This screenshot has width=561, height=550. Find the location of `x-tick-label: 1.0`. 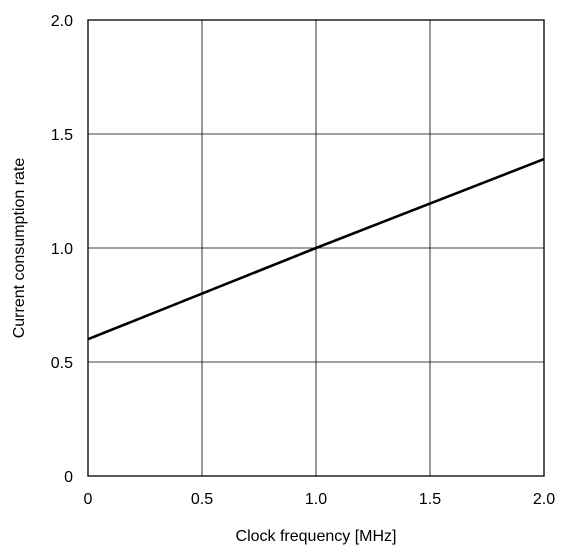

x-tick-label: 1.0 is located at coordinates (316, 499).